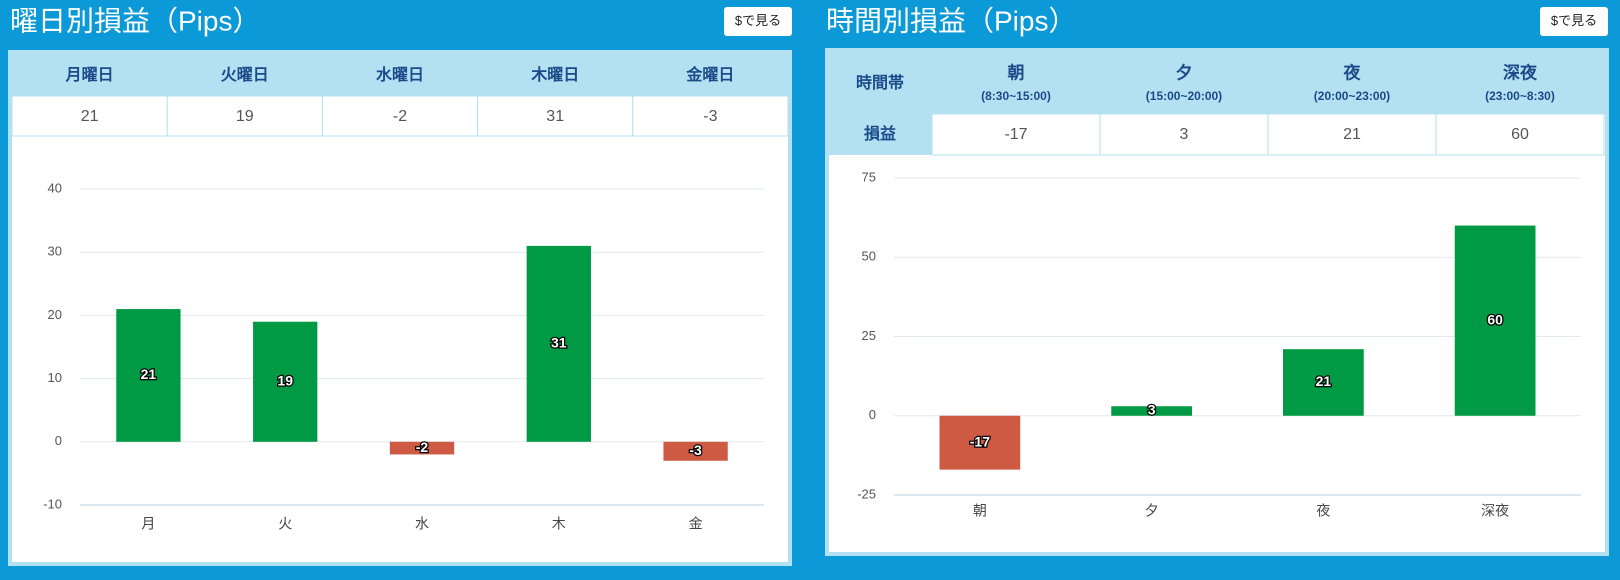  I want to click on table-label-col, so click(880, 134).